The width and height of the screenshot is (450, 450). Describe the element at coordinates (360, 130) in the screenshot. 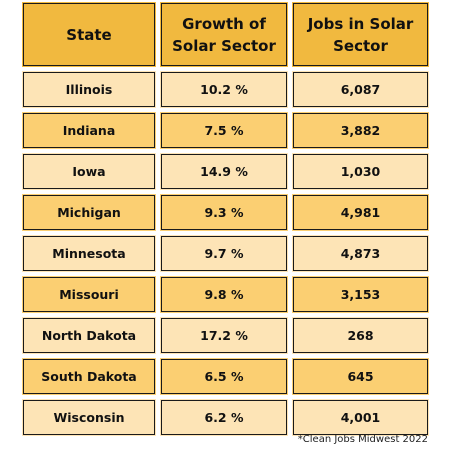

I see `cell-jobs: 3,882` at that location.